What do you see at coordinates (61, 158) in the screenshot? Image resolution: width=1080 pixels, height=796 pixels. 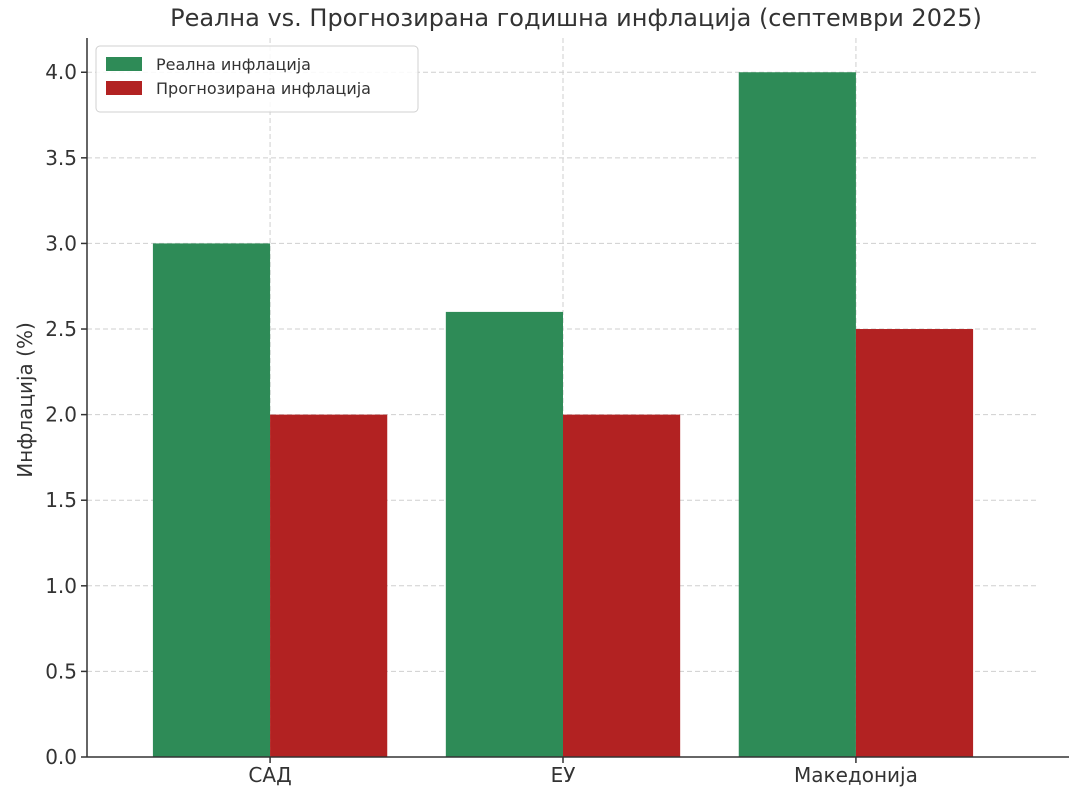 I see `y-tick-label: 3.5` at bounding box center [61, 158].